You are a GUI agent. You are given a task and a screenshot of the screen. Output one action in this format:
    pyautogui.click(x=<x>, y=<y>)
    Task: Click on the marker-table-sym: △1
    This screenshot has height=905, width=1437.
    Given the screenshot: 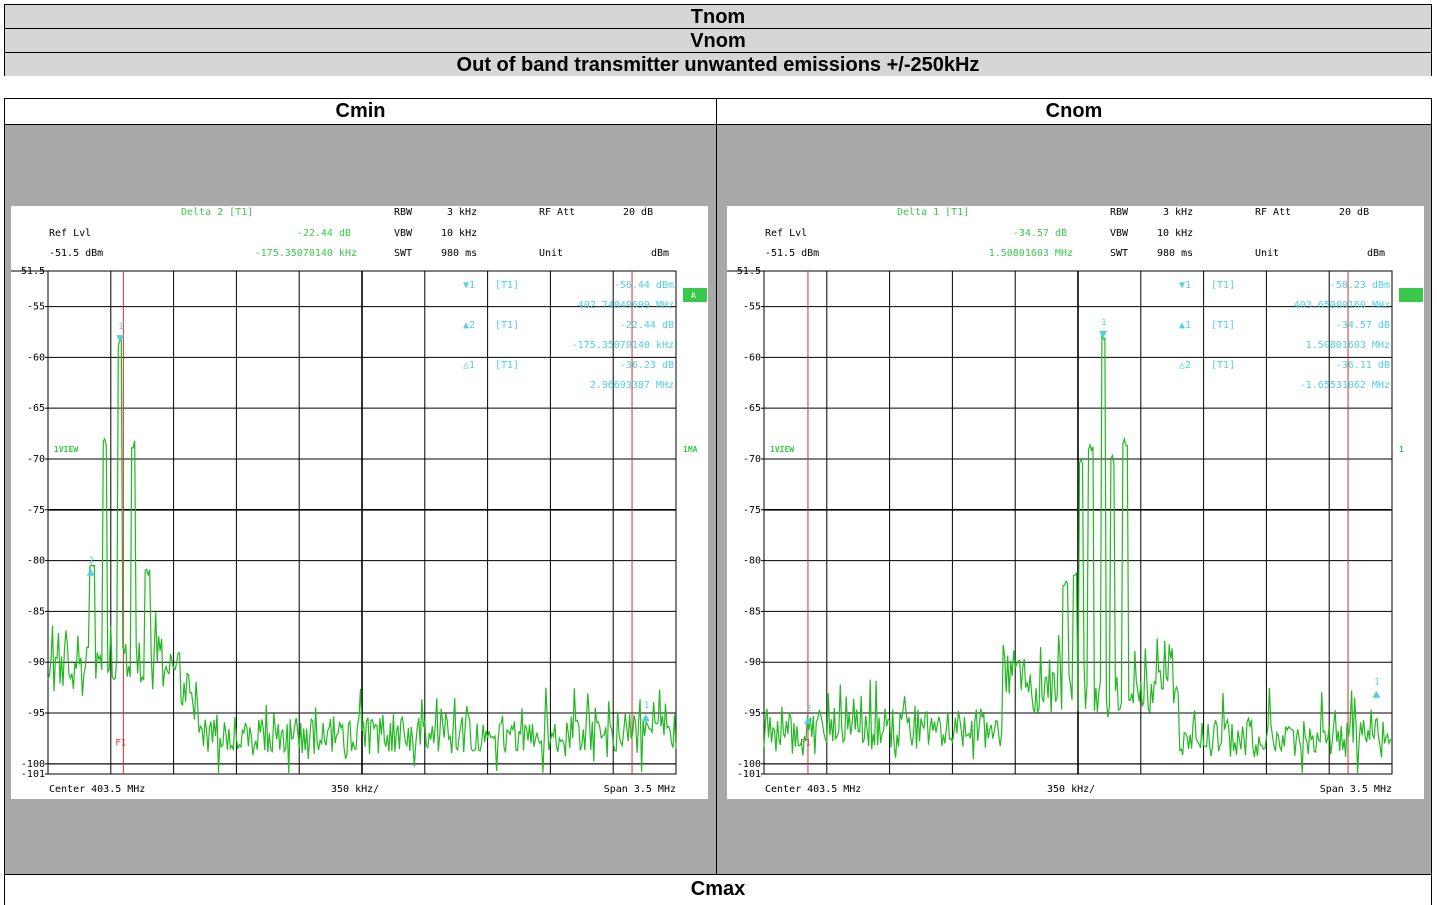 What is the action you would take?
    pyautogui.click(x=469, y=365)
    